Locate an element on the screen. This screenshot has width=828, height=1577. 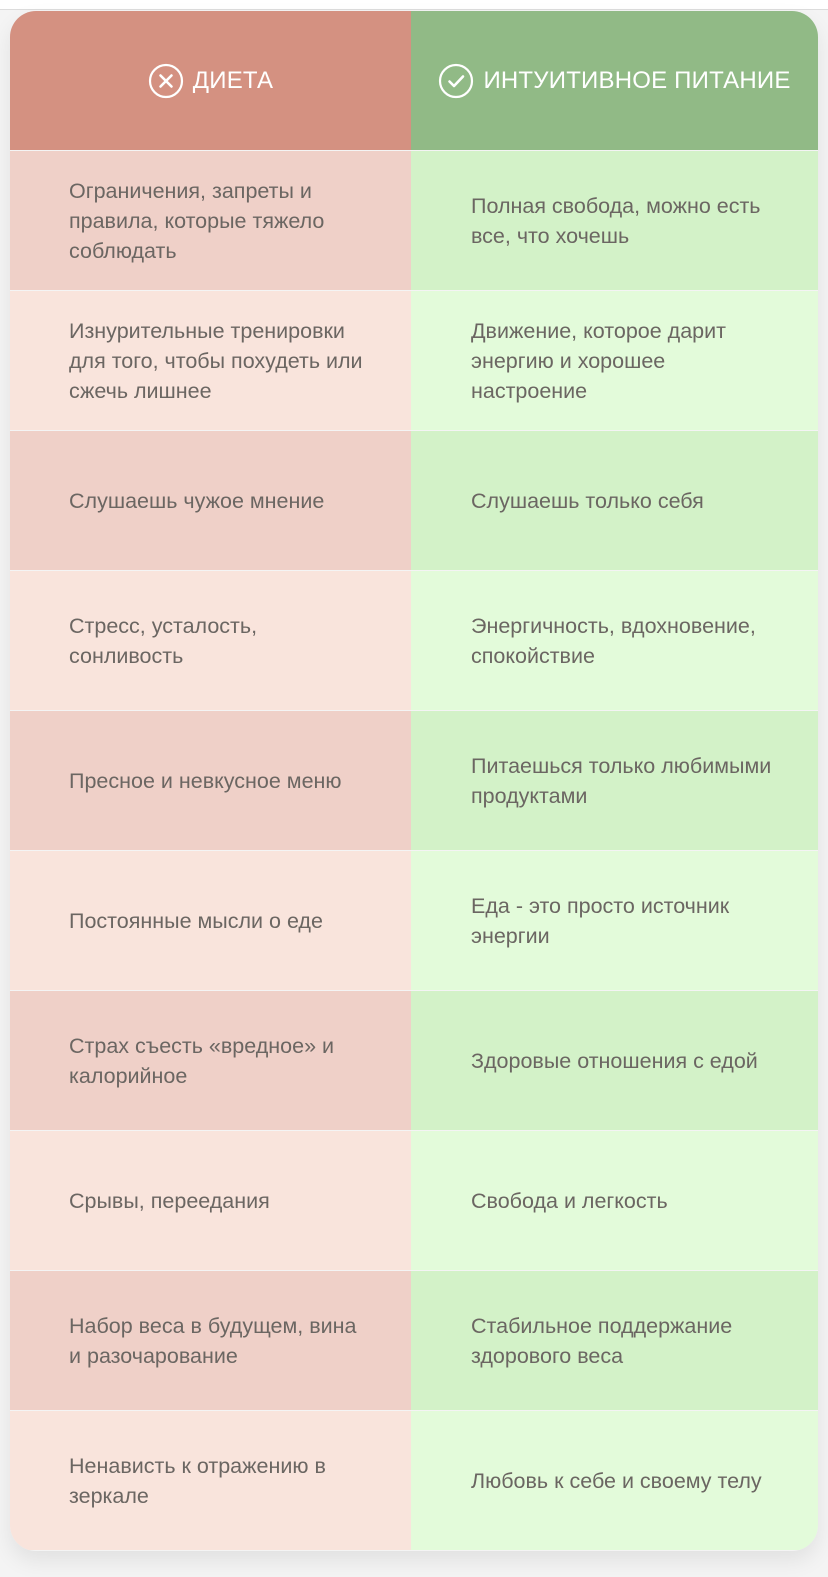
diet-cell: Ненависть к отражению в зеркале is located at coordinates (210, 1480).